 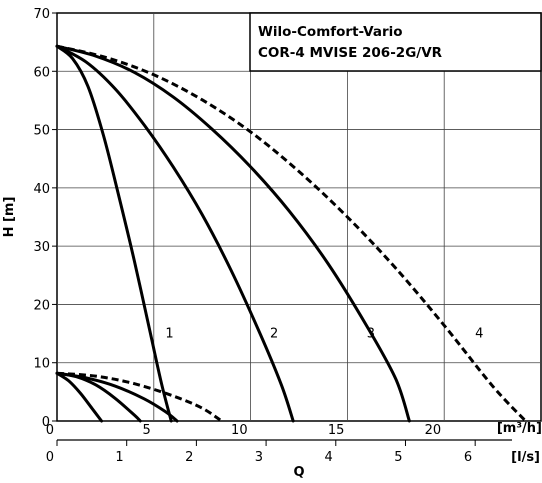 What do you see at coordinates (41, 14) in the screenshot?
I see `y-tick-label: 70` at bounding box center [41, 14].